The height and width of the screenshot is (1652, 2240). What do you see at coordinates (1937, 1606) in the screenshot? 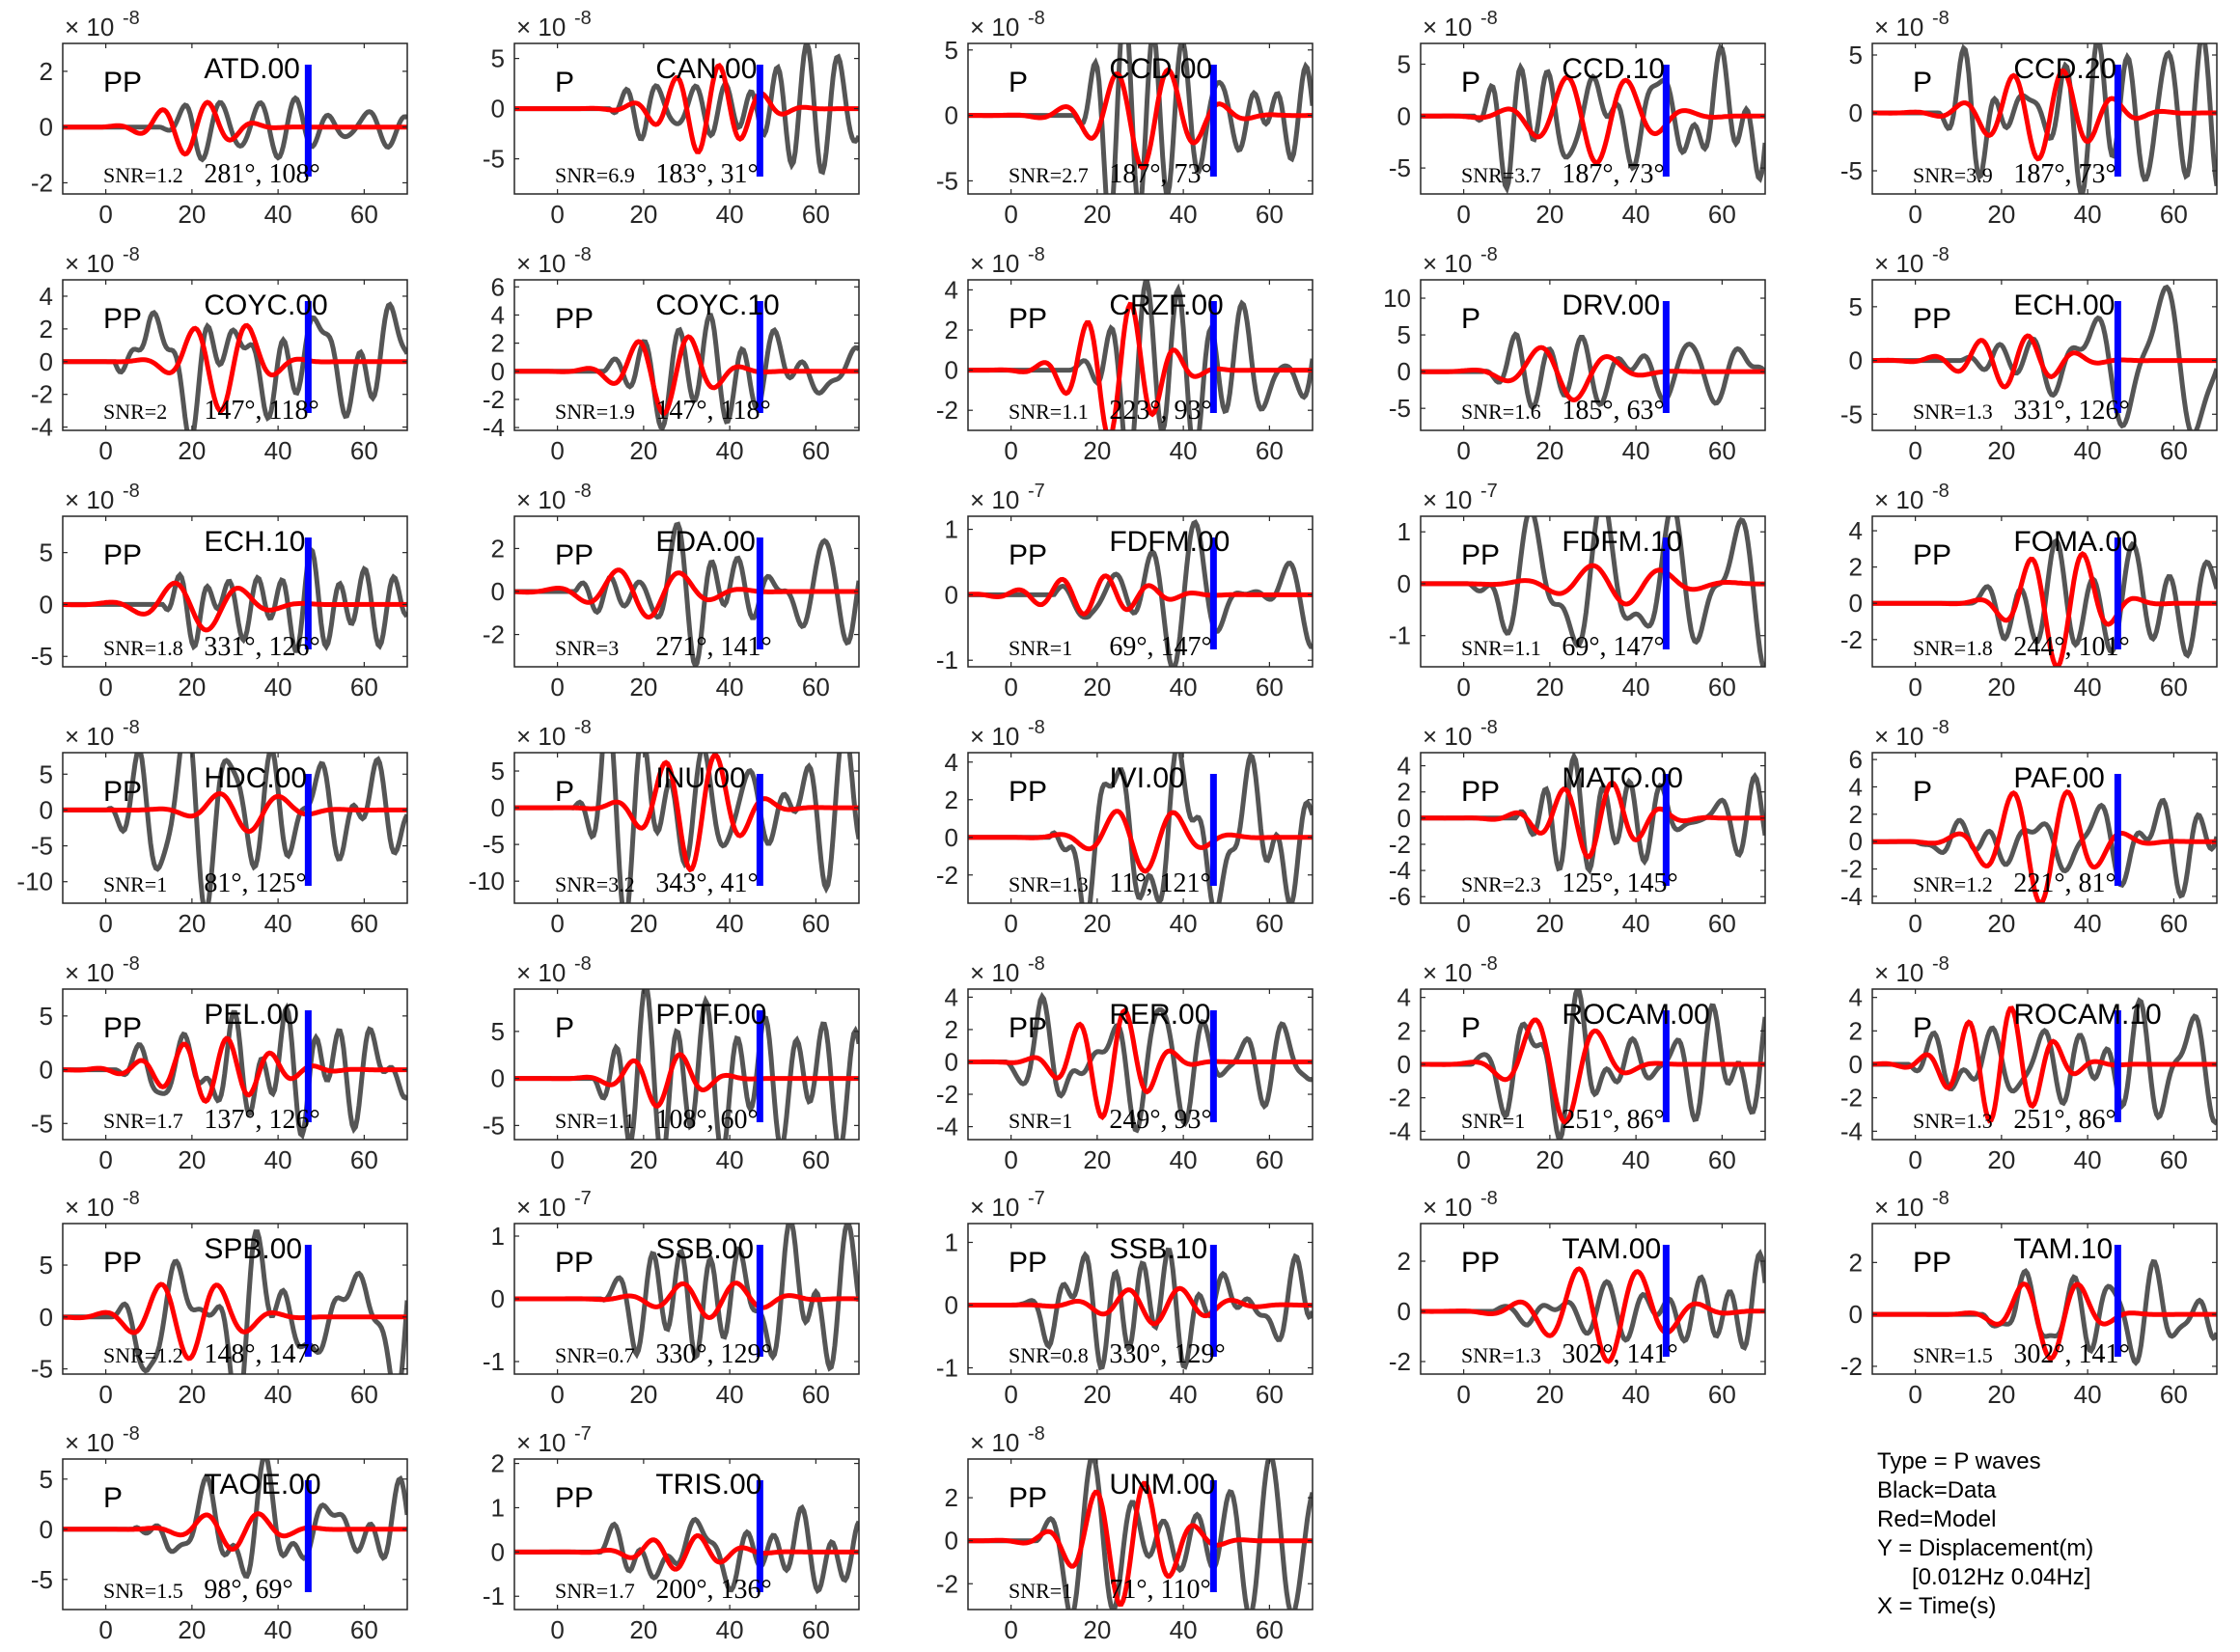
I see `legend-x: X = Time(s)` at bounding box center [1937, 1606].